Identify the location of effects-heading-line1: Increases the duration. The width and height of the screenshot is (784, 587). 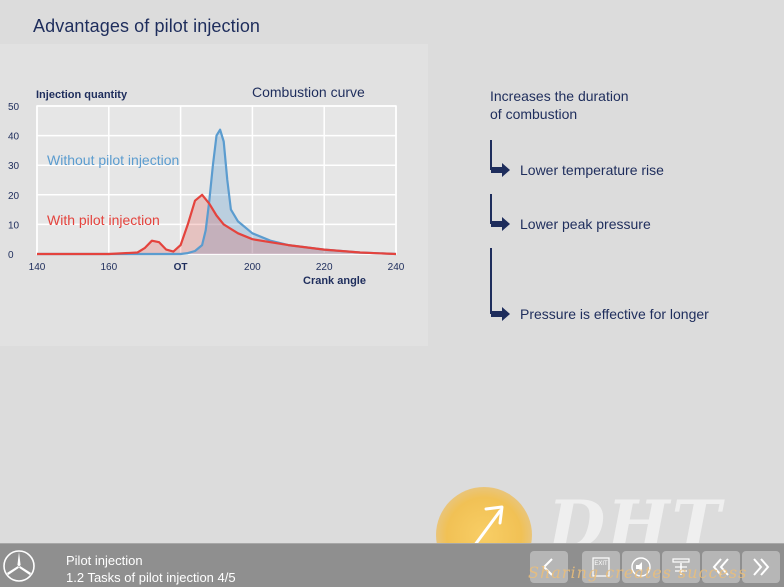
(559, 96).